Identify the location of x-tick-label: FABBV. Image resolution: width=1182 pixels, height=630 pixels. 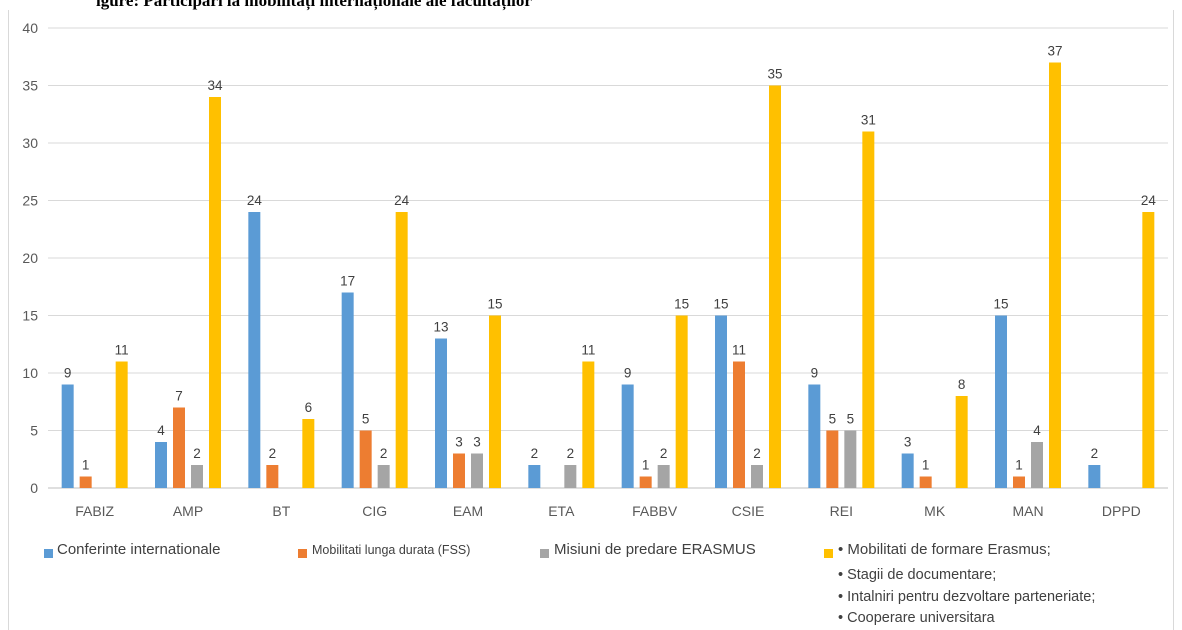
(655, 511).